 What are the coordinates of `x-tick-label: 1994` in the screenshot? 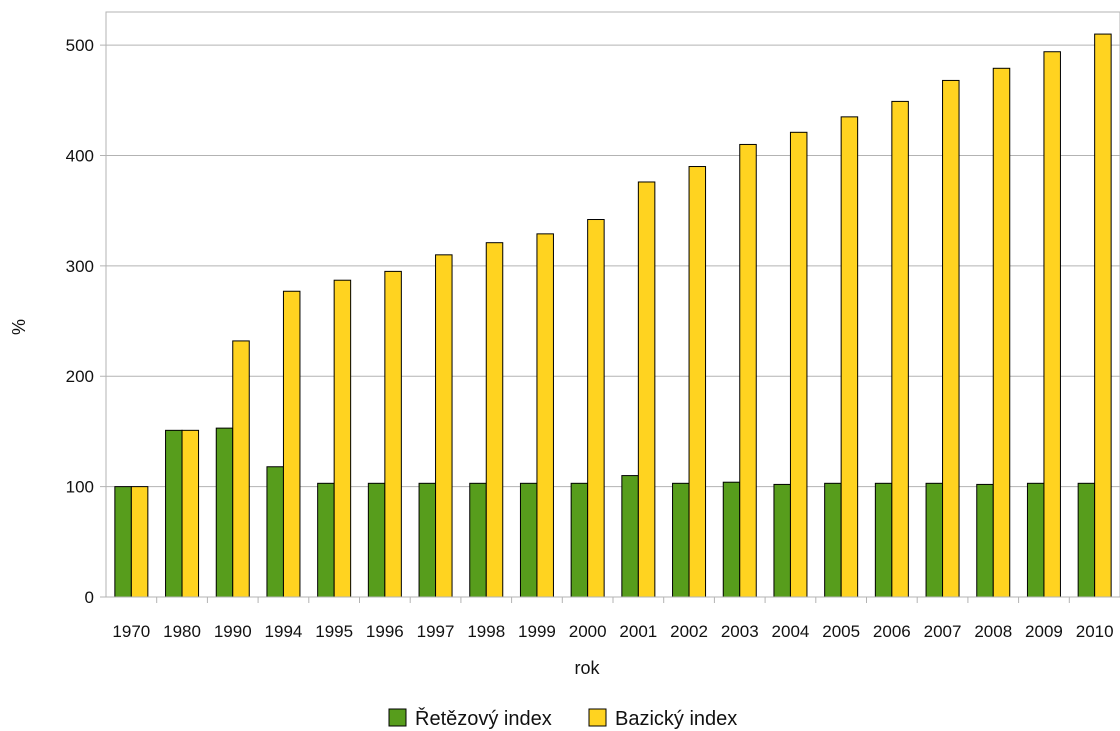 It's located at (284, 631).